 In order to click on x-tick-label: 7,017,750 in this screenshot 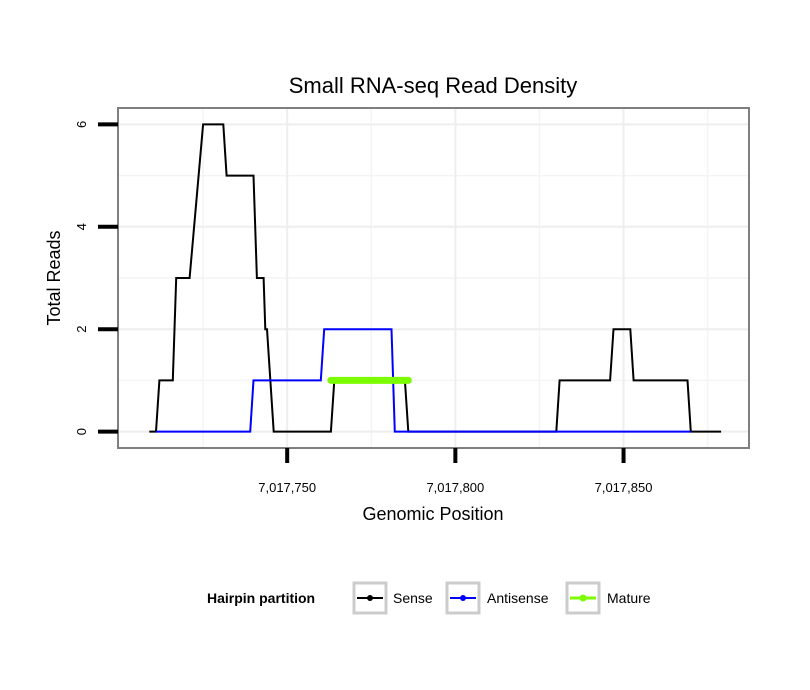, I will do `click(287, 487)`.